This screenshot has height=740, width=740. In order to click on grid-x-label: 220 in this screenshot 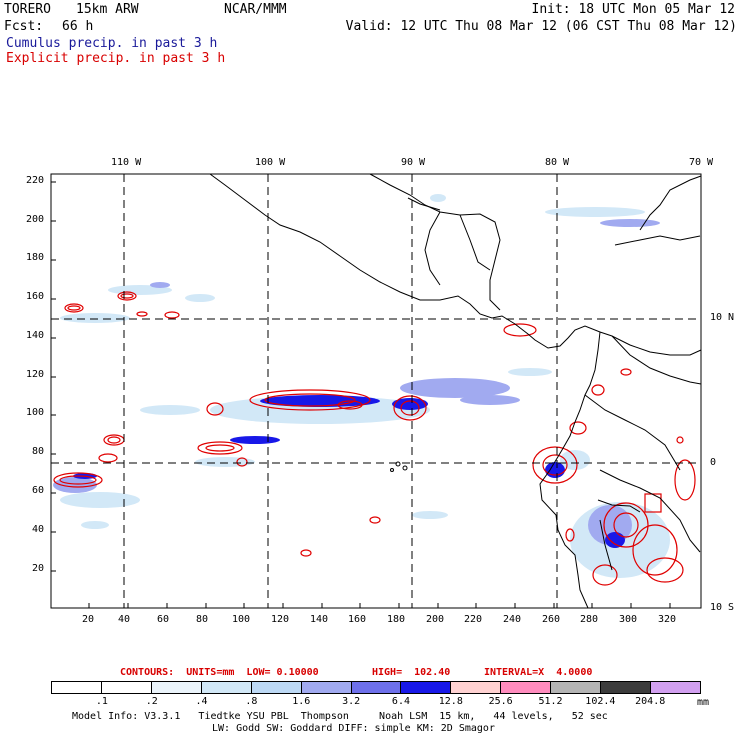, I will do `click(473, 619)`.